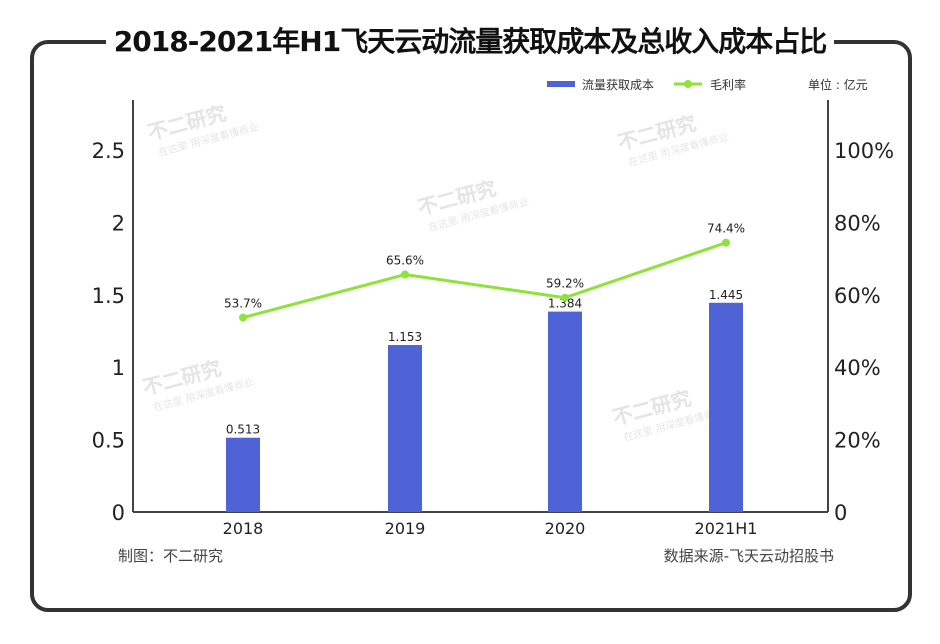 This screenshot has height=644, width=940. What do you see at coordinates (838, 84) in the screenshot?
I see `unit-label: 单位 : 亿元` at bounding box center [838, 84].